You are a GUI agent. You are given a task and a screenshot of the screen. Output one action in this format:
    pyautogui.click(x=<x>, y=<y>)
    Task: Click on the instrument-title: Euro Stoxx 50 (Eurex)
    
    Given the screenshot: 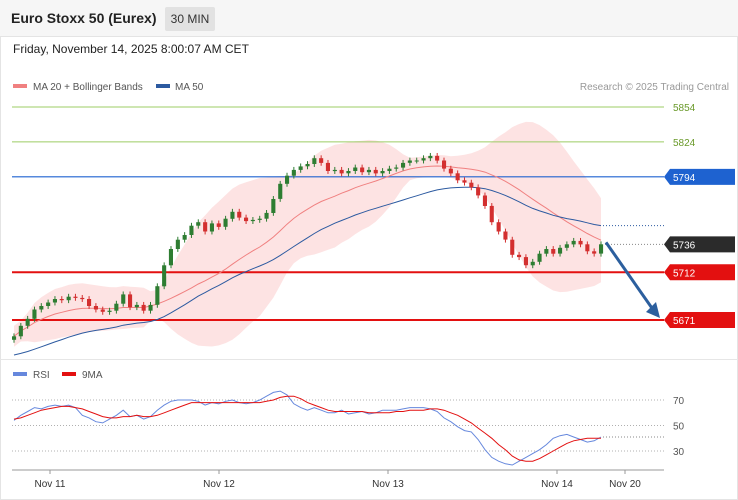 What is the action you would take?
    pyautogui.click(x=84, y=18)
    